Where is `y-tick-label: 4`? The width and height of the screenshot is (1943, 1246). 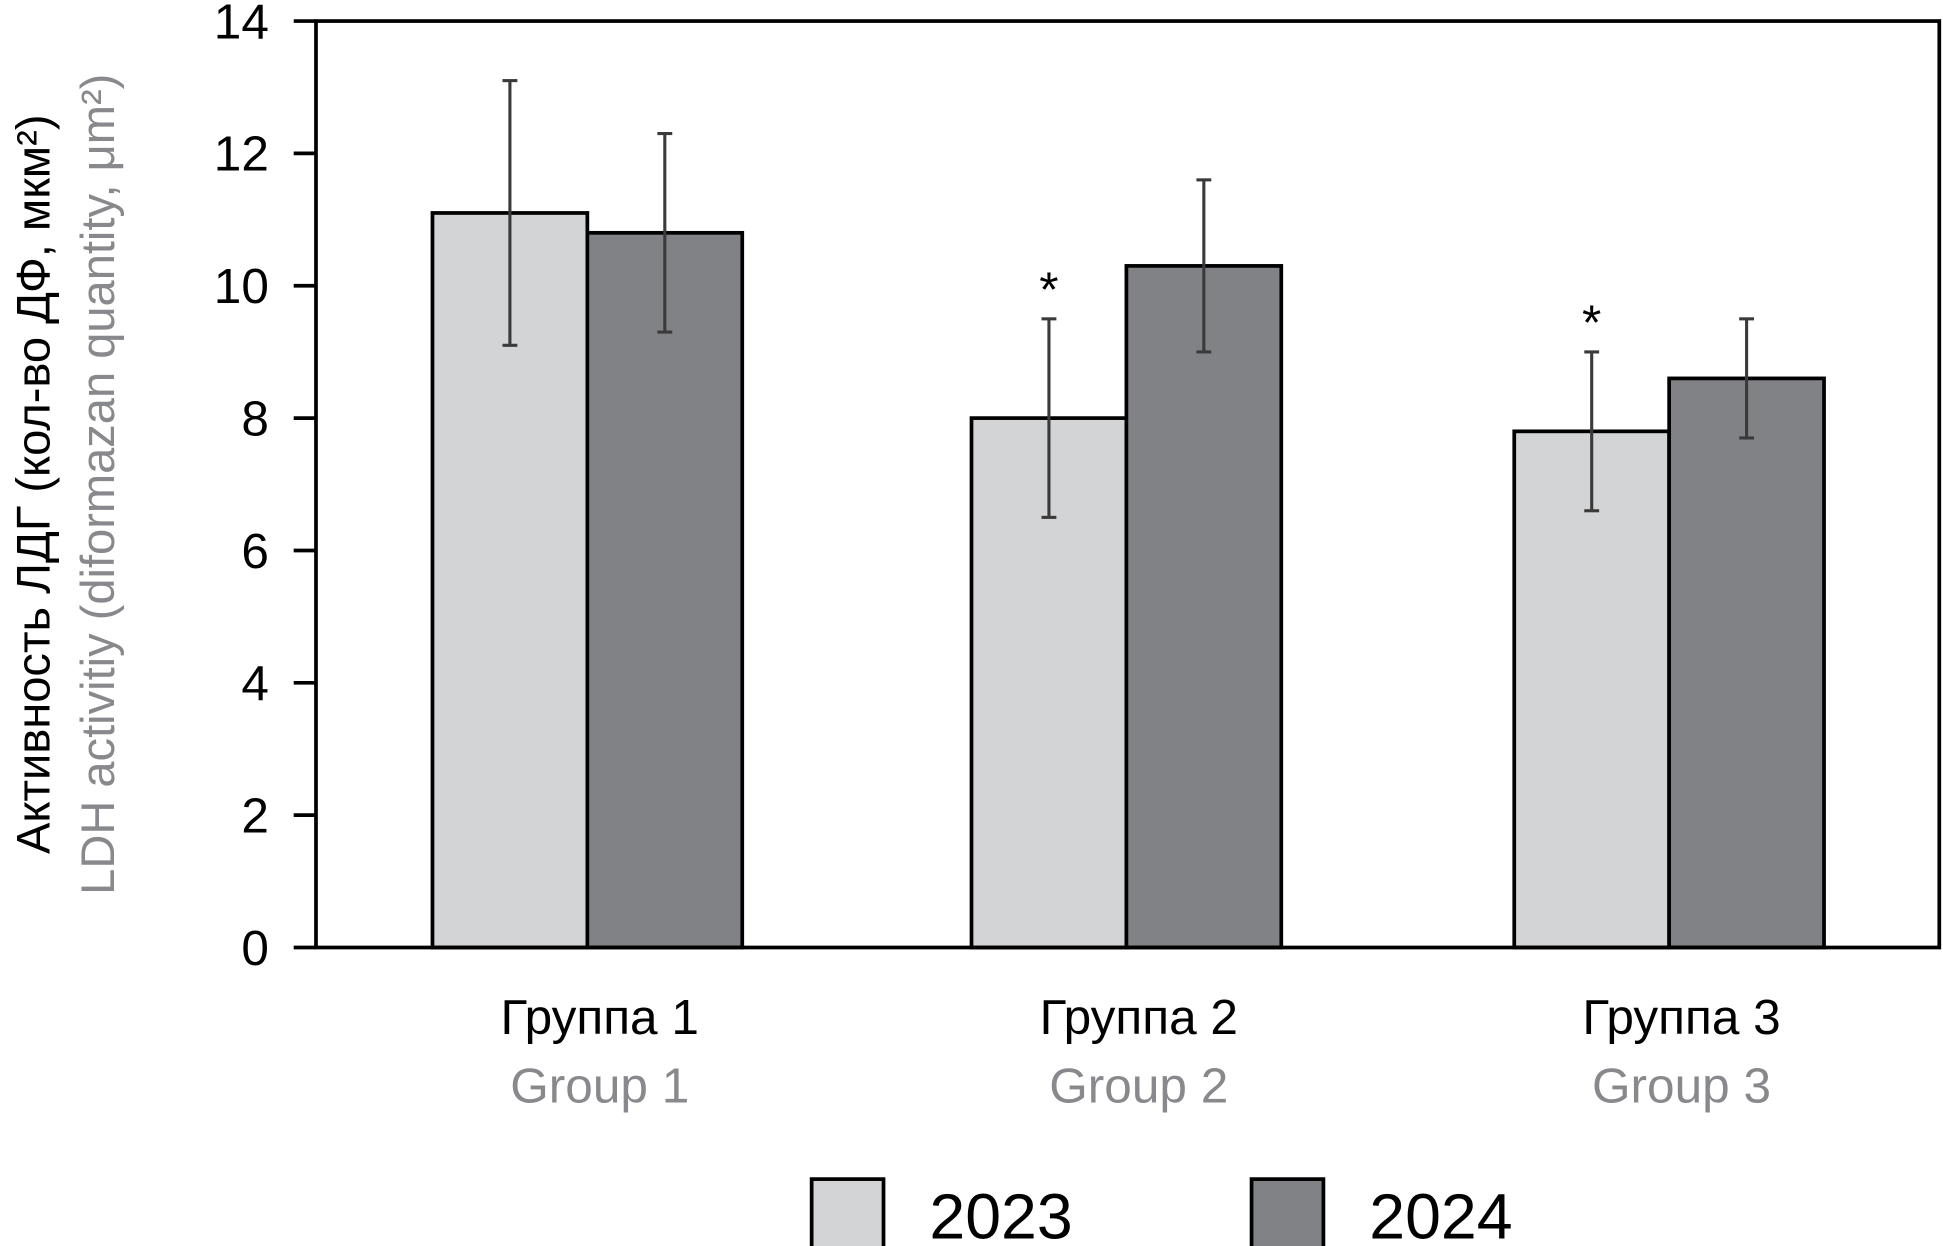 y-tick-label: 4 is located at coordinates (255, 683).